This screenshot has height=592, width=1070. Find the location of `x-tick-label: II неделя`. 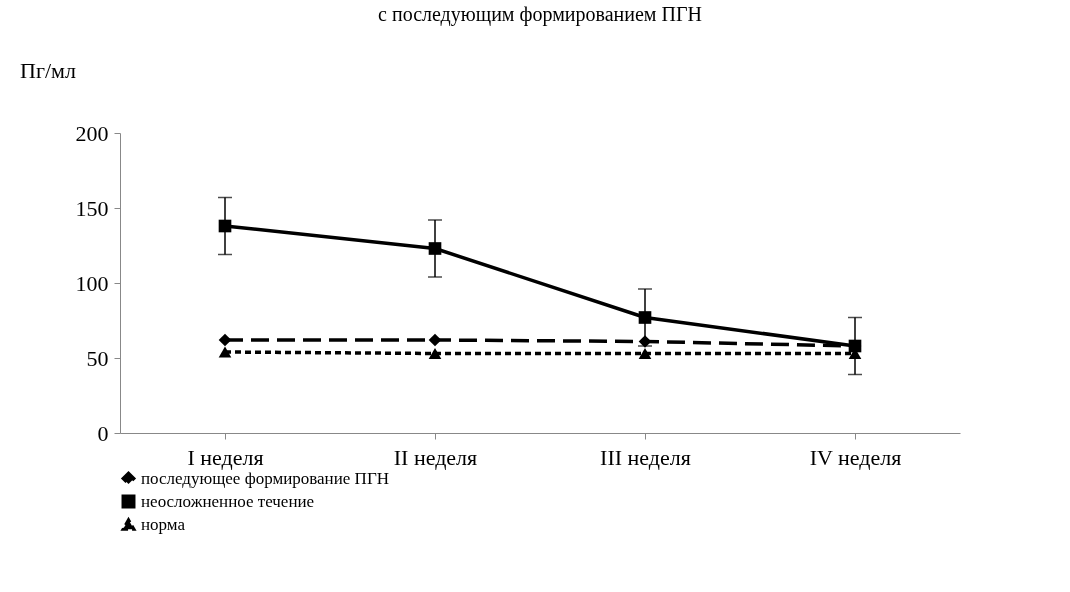

x-tick-label: II неделя is located at coordinates (435, 457).